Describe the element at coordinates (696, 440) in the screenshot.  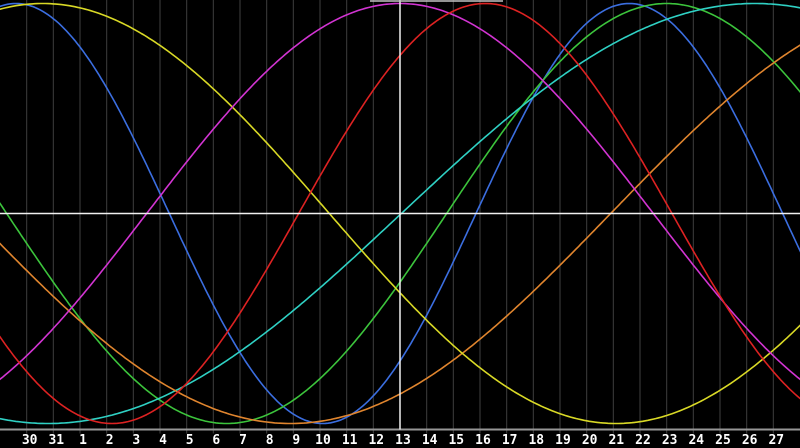
I see `x-tick-label: 24` at that location.